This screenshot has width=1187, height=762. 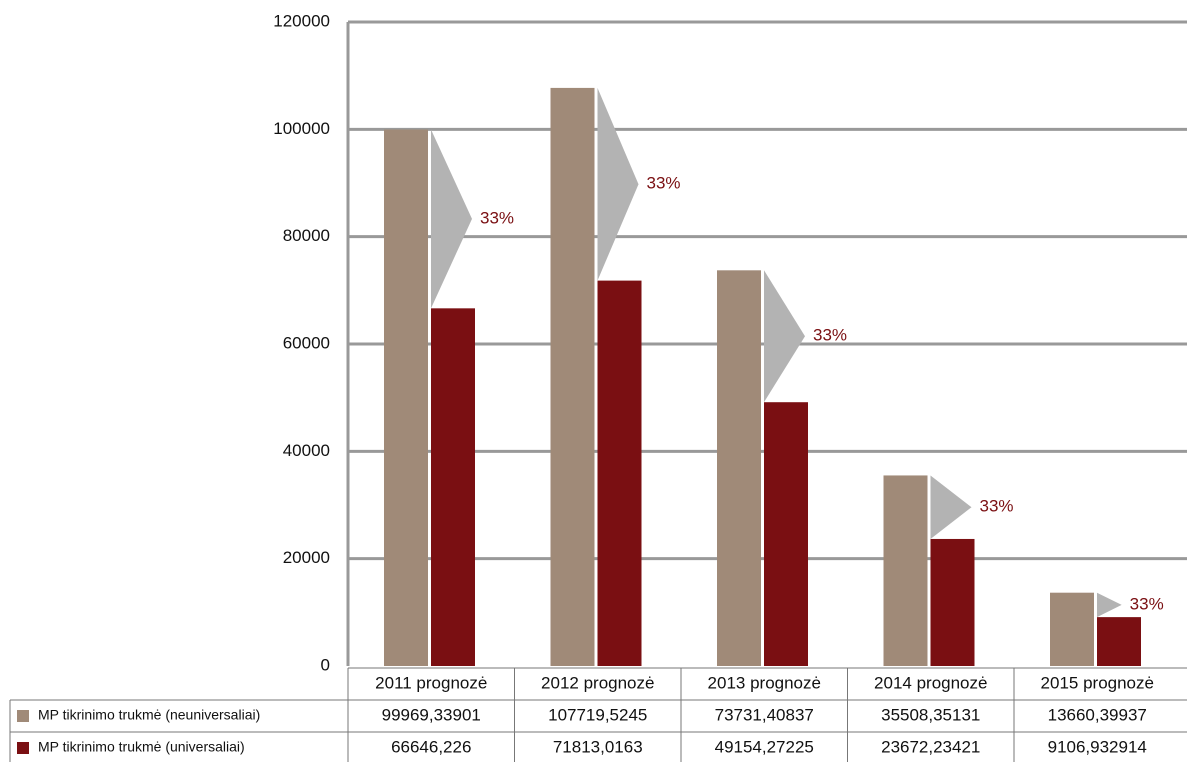 I want to click on y-tick-label: 20000, so click(x=306, y=557).